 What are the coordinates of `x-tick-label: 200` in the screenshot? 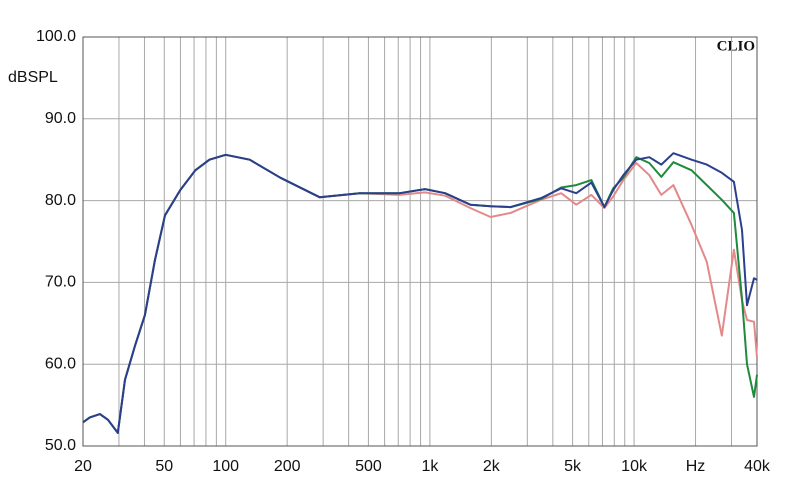 It's located at (287, 466).